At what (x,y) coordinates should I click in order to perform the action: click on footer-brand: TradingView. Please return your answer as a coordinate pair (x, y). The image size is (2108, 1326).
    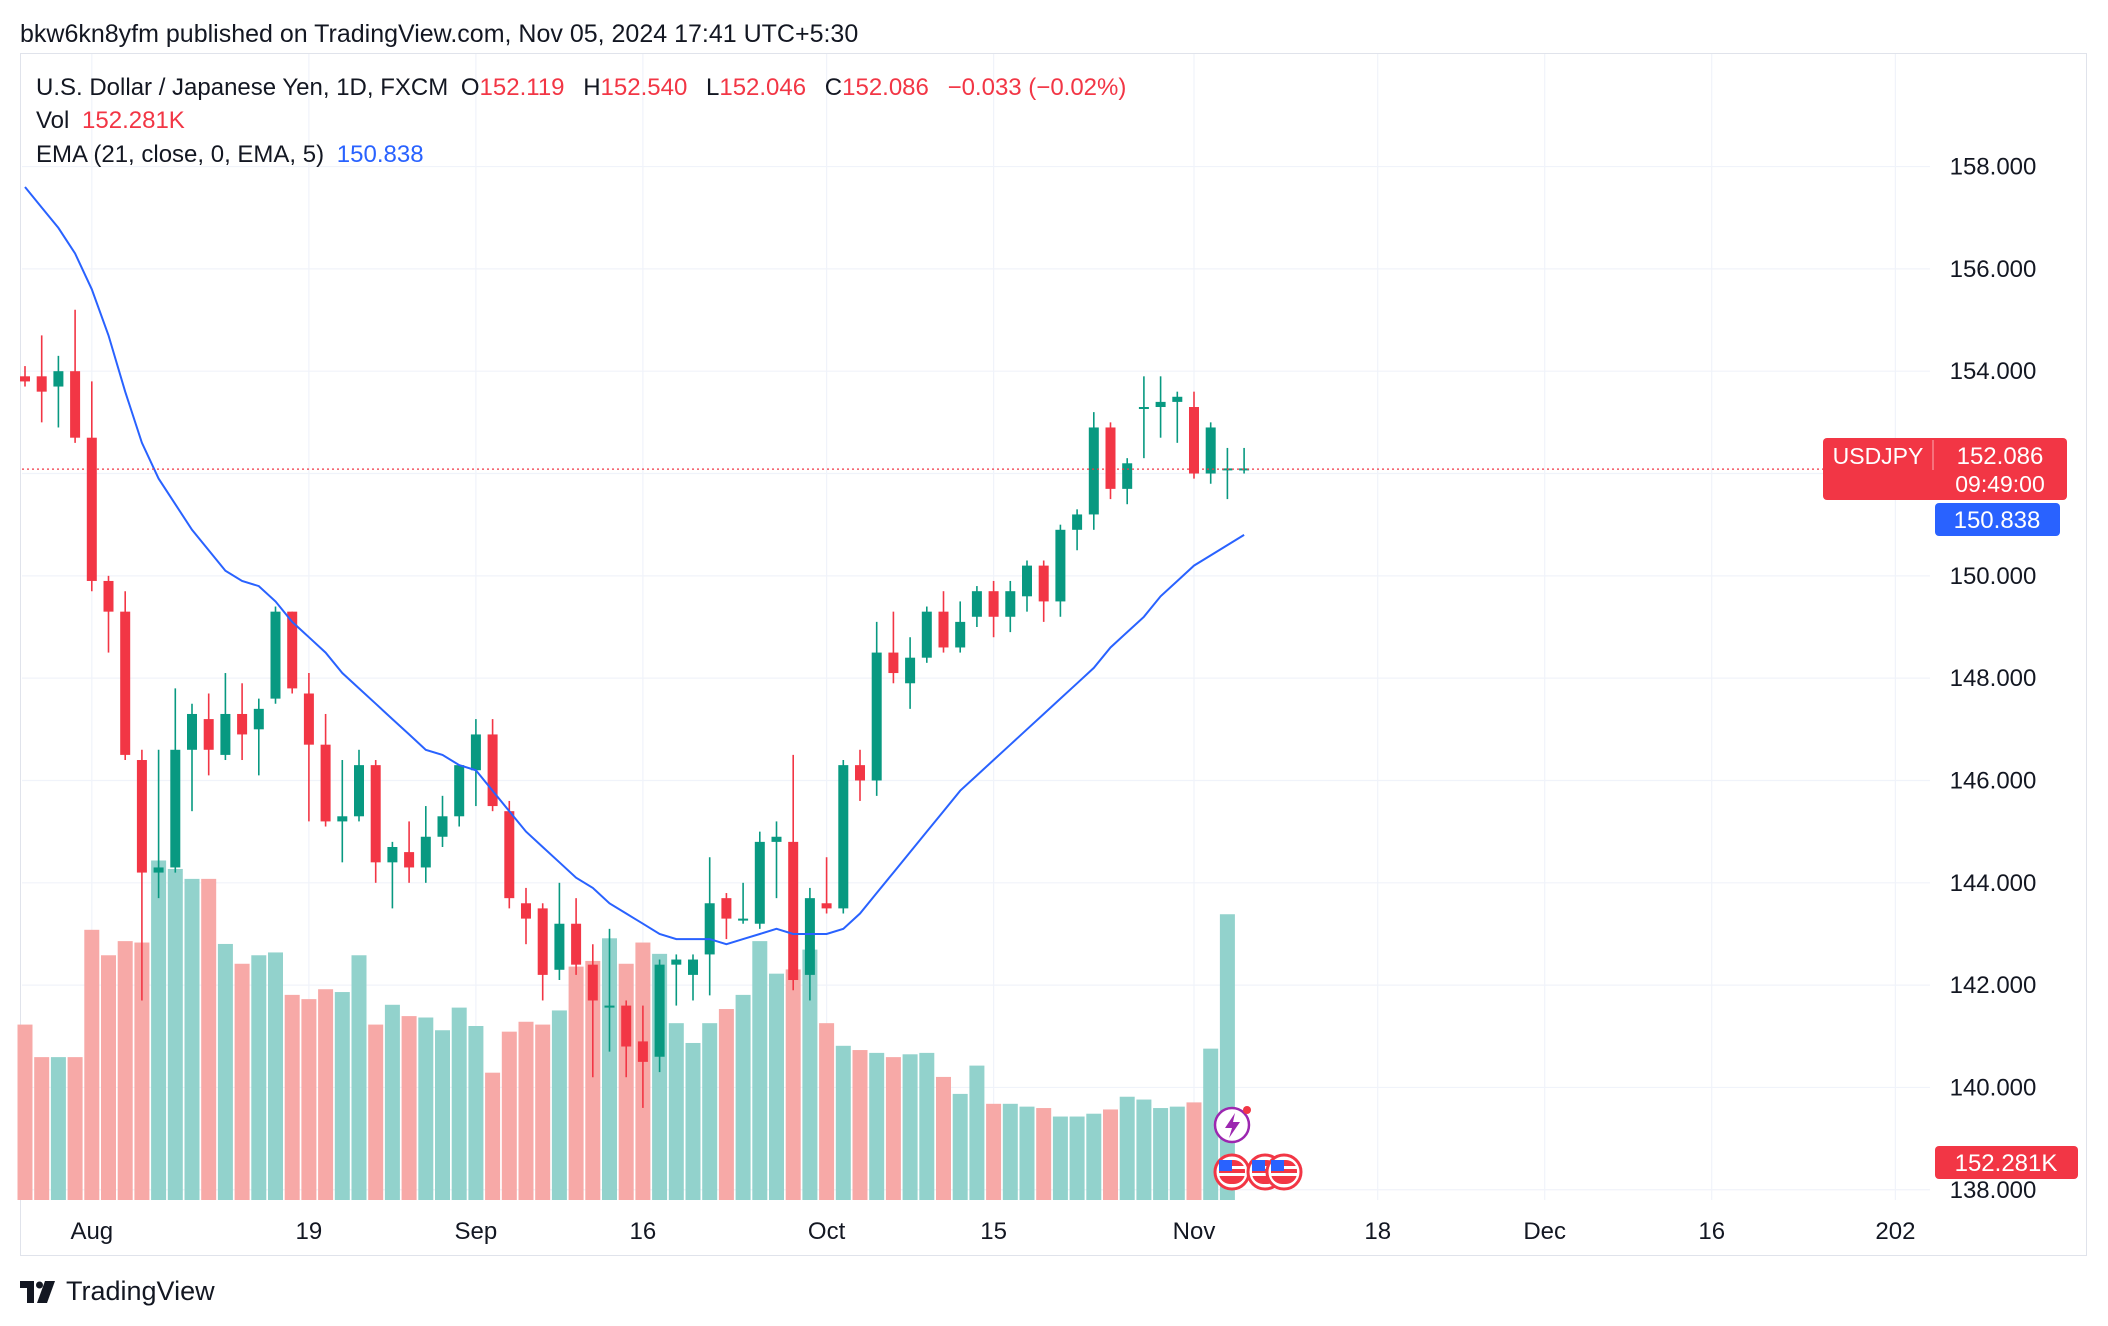
    Looking at the image, I should click on (140, 1291).